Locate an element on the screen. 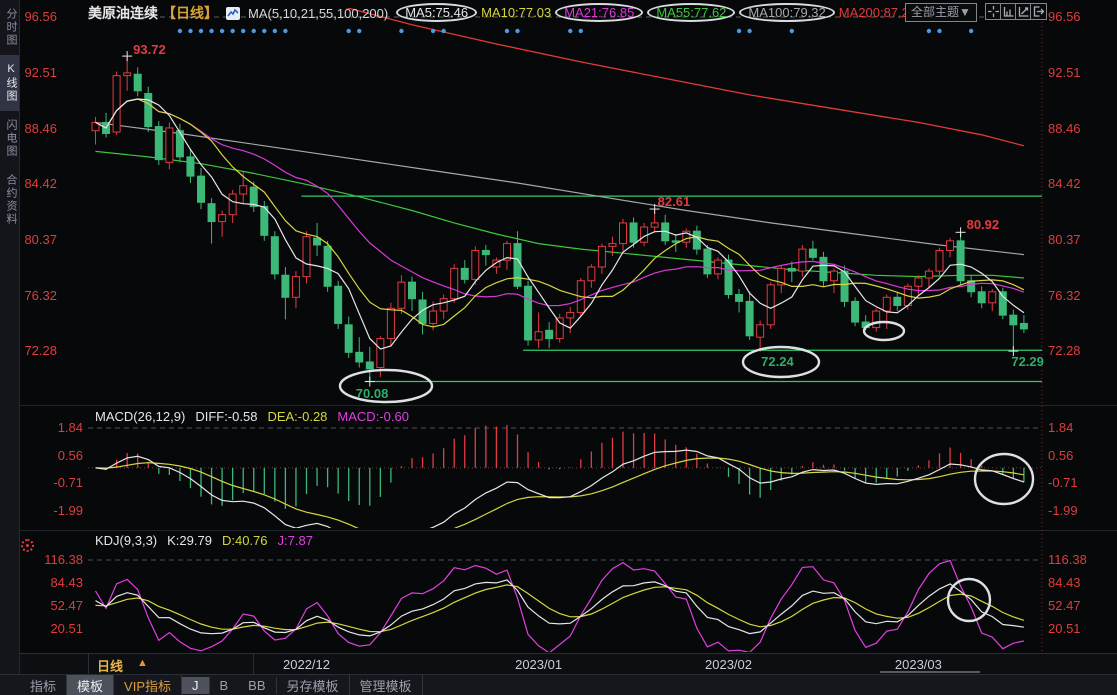  sidebar-item-klinechart: K线图 is located at coordinates (9, 83).